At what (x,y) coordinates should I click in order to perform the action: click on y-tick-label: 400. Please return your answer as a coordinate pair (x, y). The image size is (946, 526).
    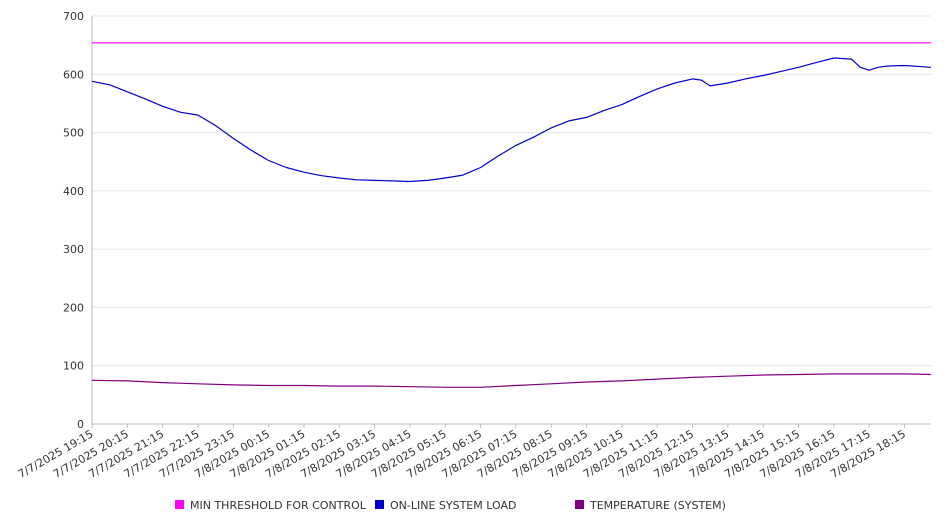
    Looking at the image, I should click on (73, 191).